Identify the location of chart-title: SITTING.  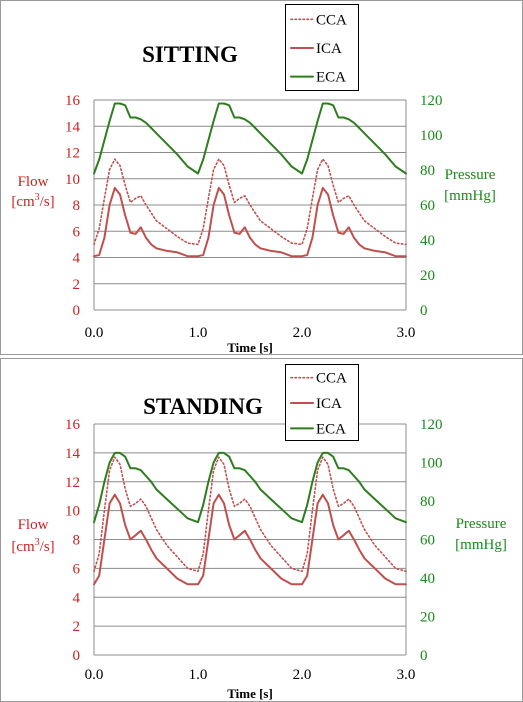
(190, 54).